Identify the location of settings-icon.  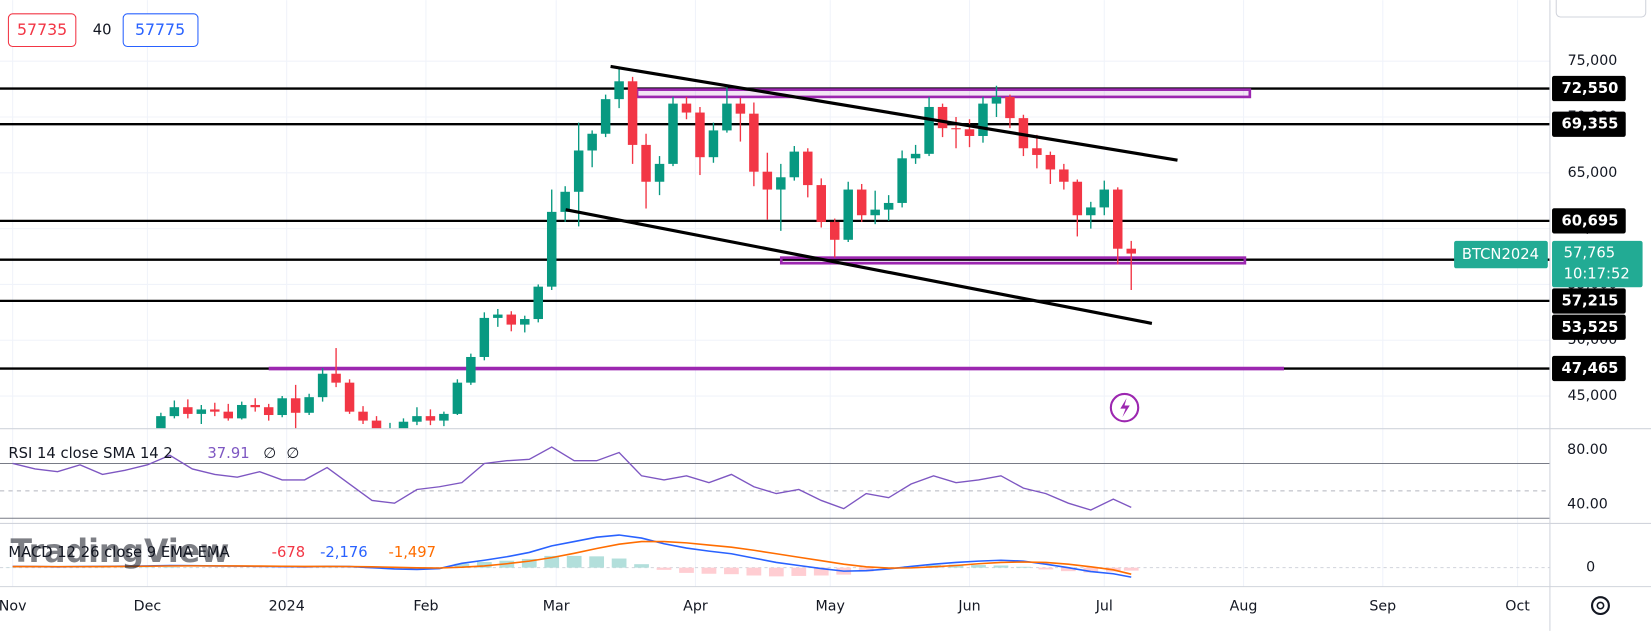
(1600, 606).